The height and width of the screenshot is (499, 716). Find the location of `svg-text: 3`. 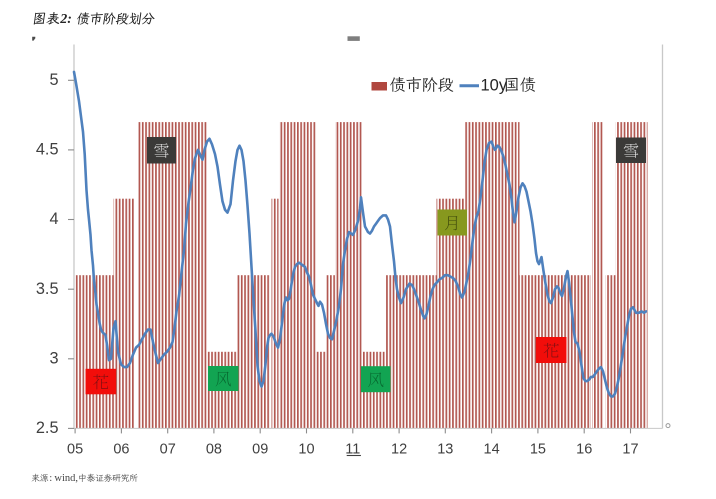

svg-text: 3 is located at coordinates (53, 359).